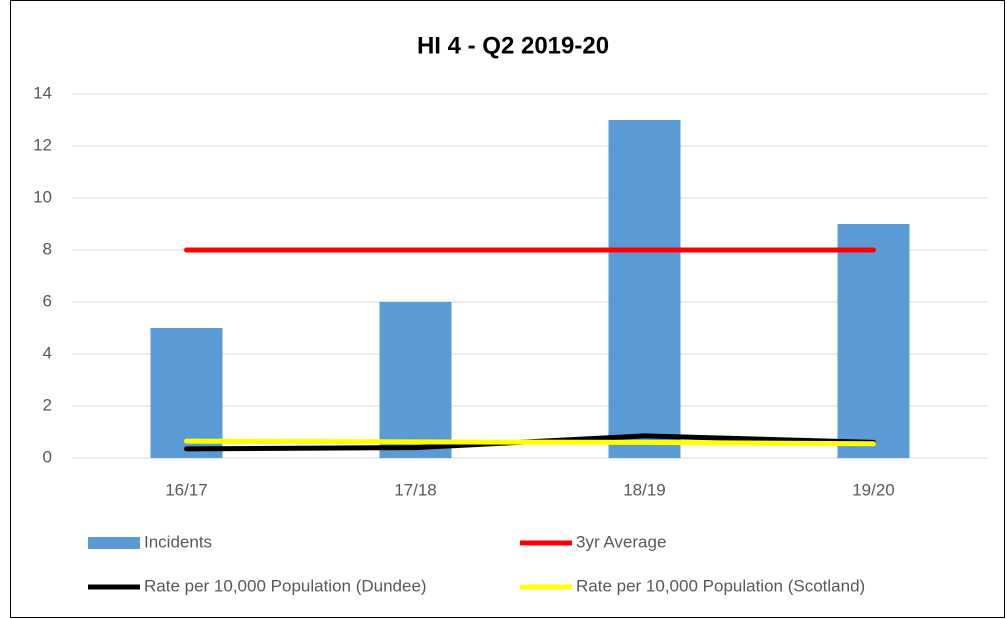  Describe the element at coordinates (178, 541) in the screenshot. I see `legend-label: Incidents` at that location.